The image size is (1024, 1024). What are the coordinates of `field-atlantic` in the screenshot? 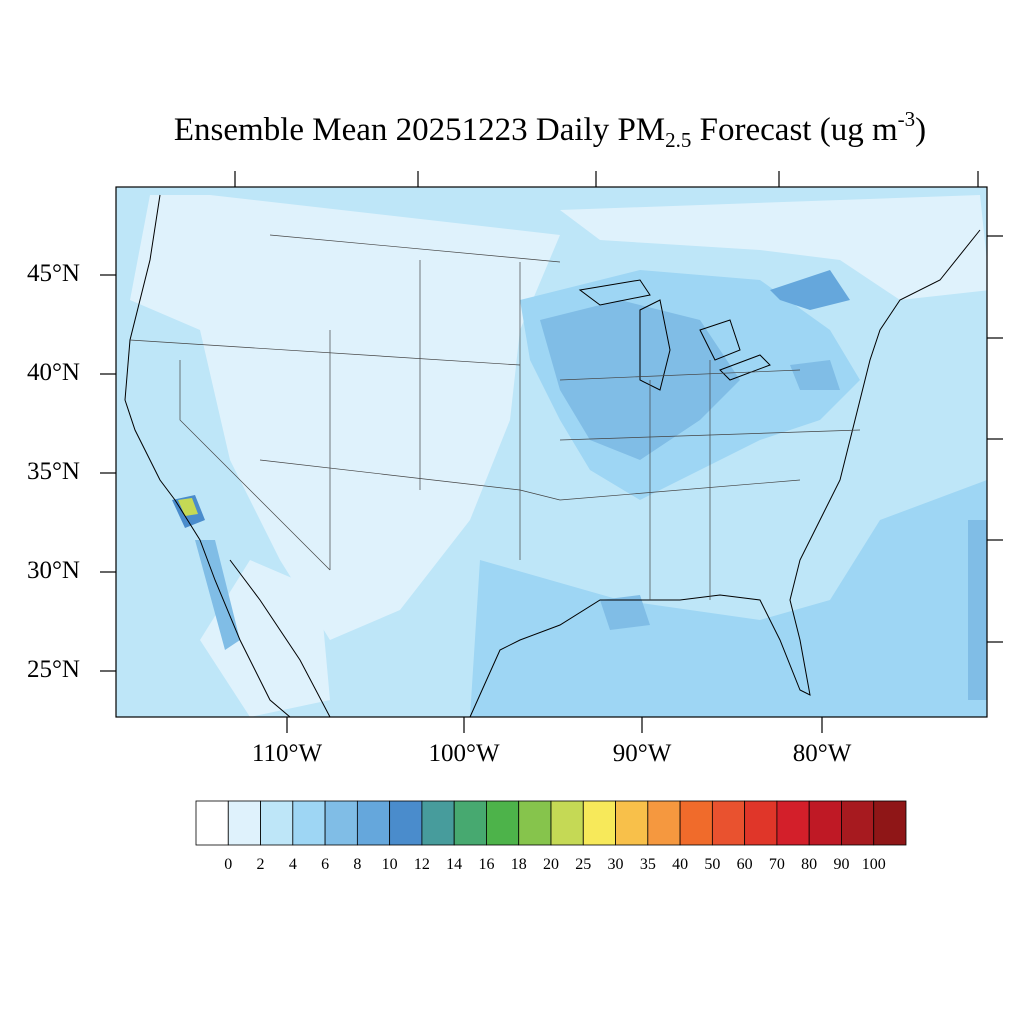 It's located at (933, 390).